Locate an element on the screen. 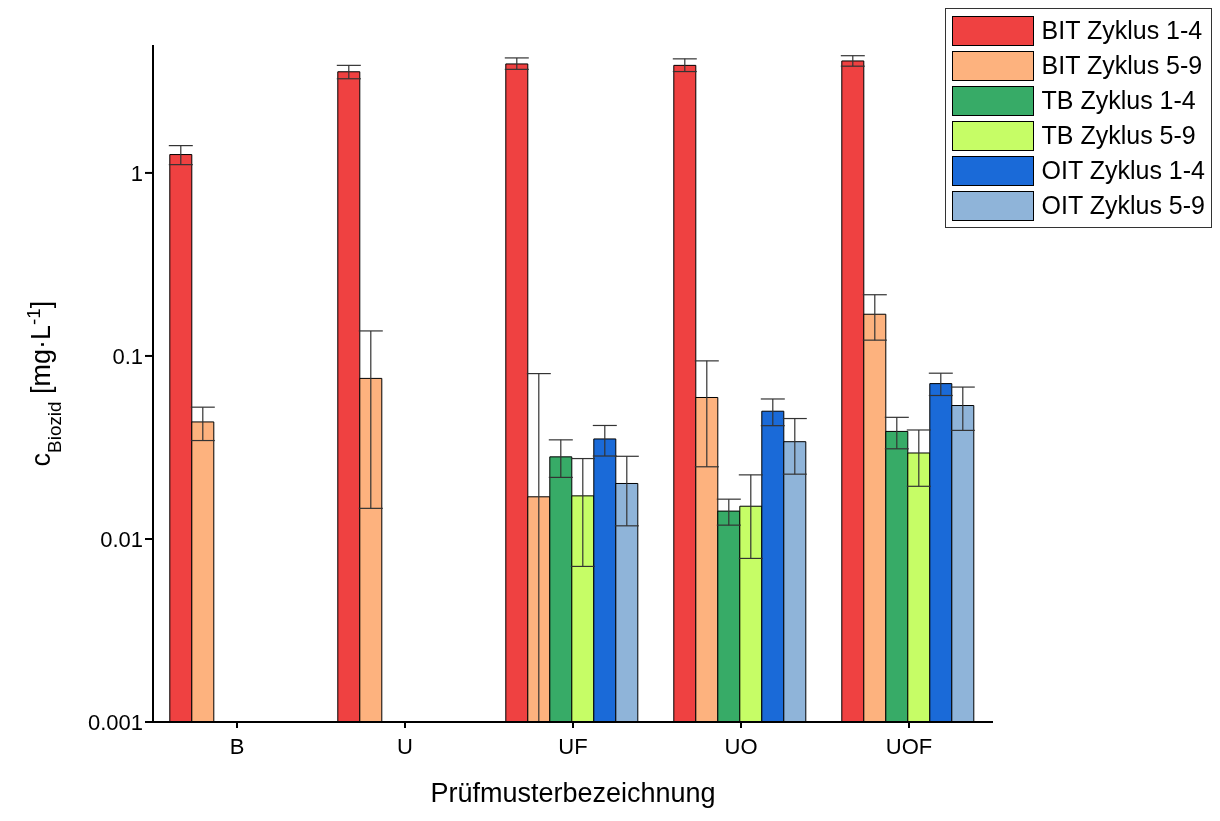 The image size is (1220, 821). x-tick-label: UOF is located at coordinates (909, 746).